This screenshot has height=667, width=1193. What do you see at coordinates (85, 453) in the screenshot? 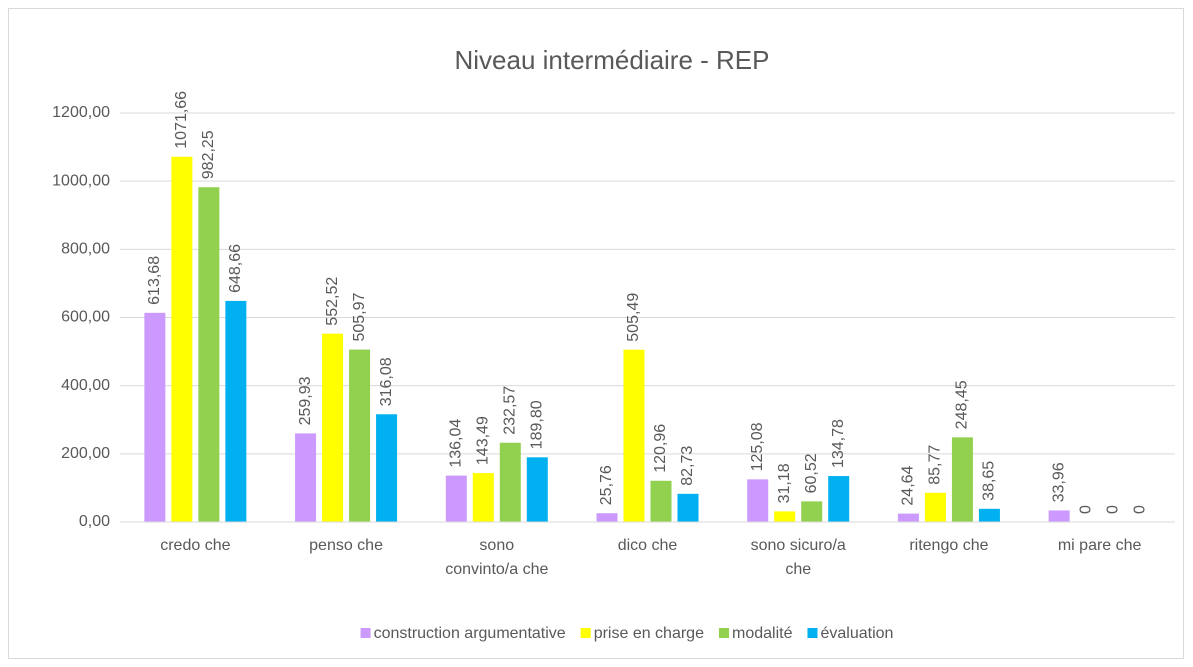
I see `y-tick-label: 200,00` at bounding box center [85, 453].